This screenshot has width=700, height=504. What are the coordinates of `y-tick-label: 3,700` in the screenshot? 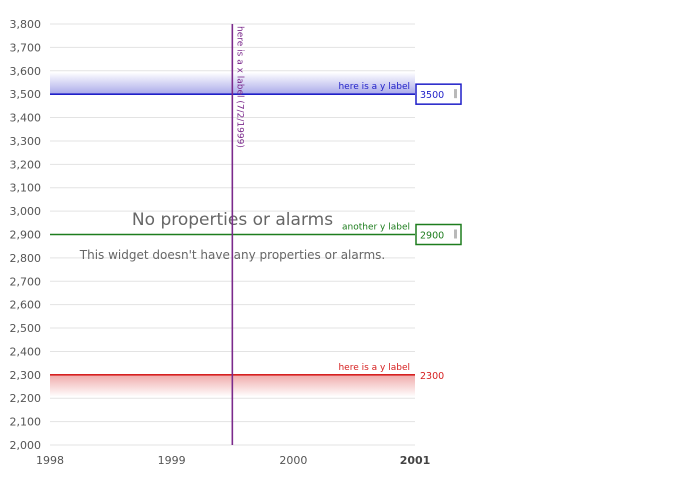 It's located at (26, 47).